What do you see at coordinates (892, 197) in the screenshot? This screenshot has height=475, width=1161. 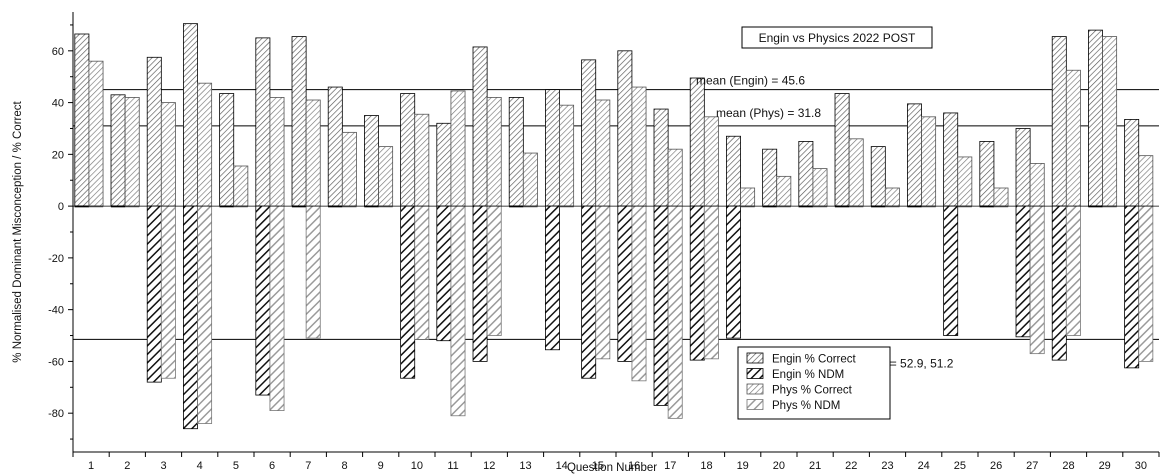 I see `bar-phys-correct-q23` at bounding box center [892, 197].